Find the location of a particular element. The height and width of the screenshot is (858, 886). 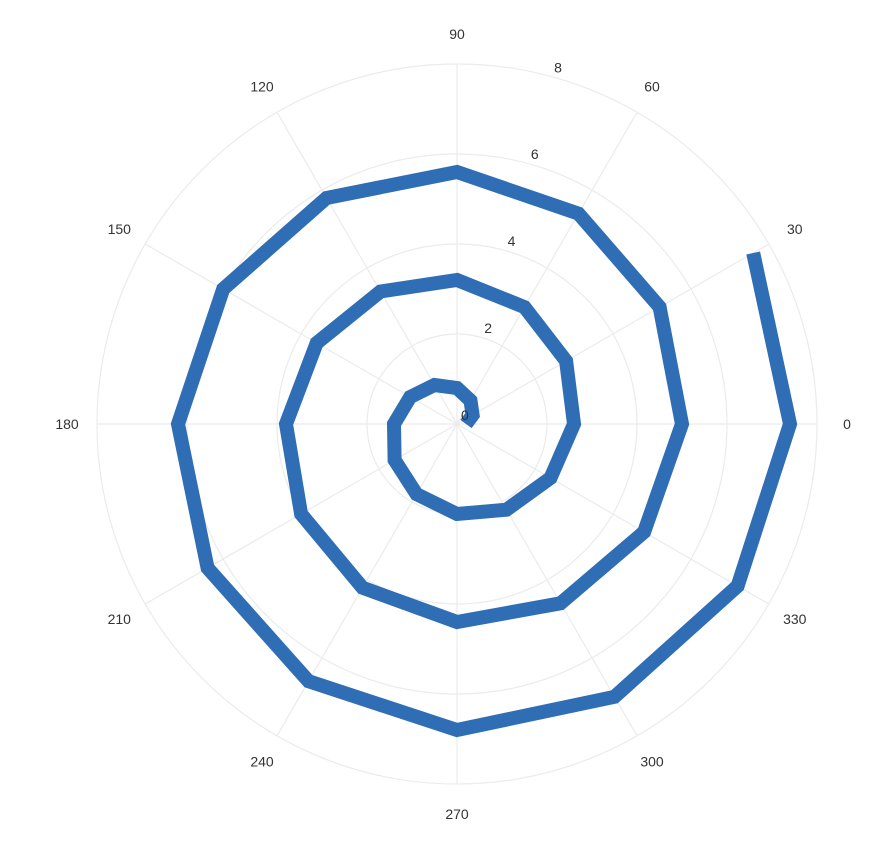

angular-tick-label-300: 300 is located at coordinates (652, 762).